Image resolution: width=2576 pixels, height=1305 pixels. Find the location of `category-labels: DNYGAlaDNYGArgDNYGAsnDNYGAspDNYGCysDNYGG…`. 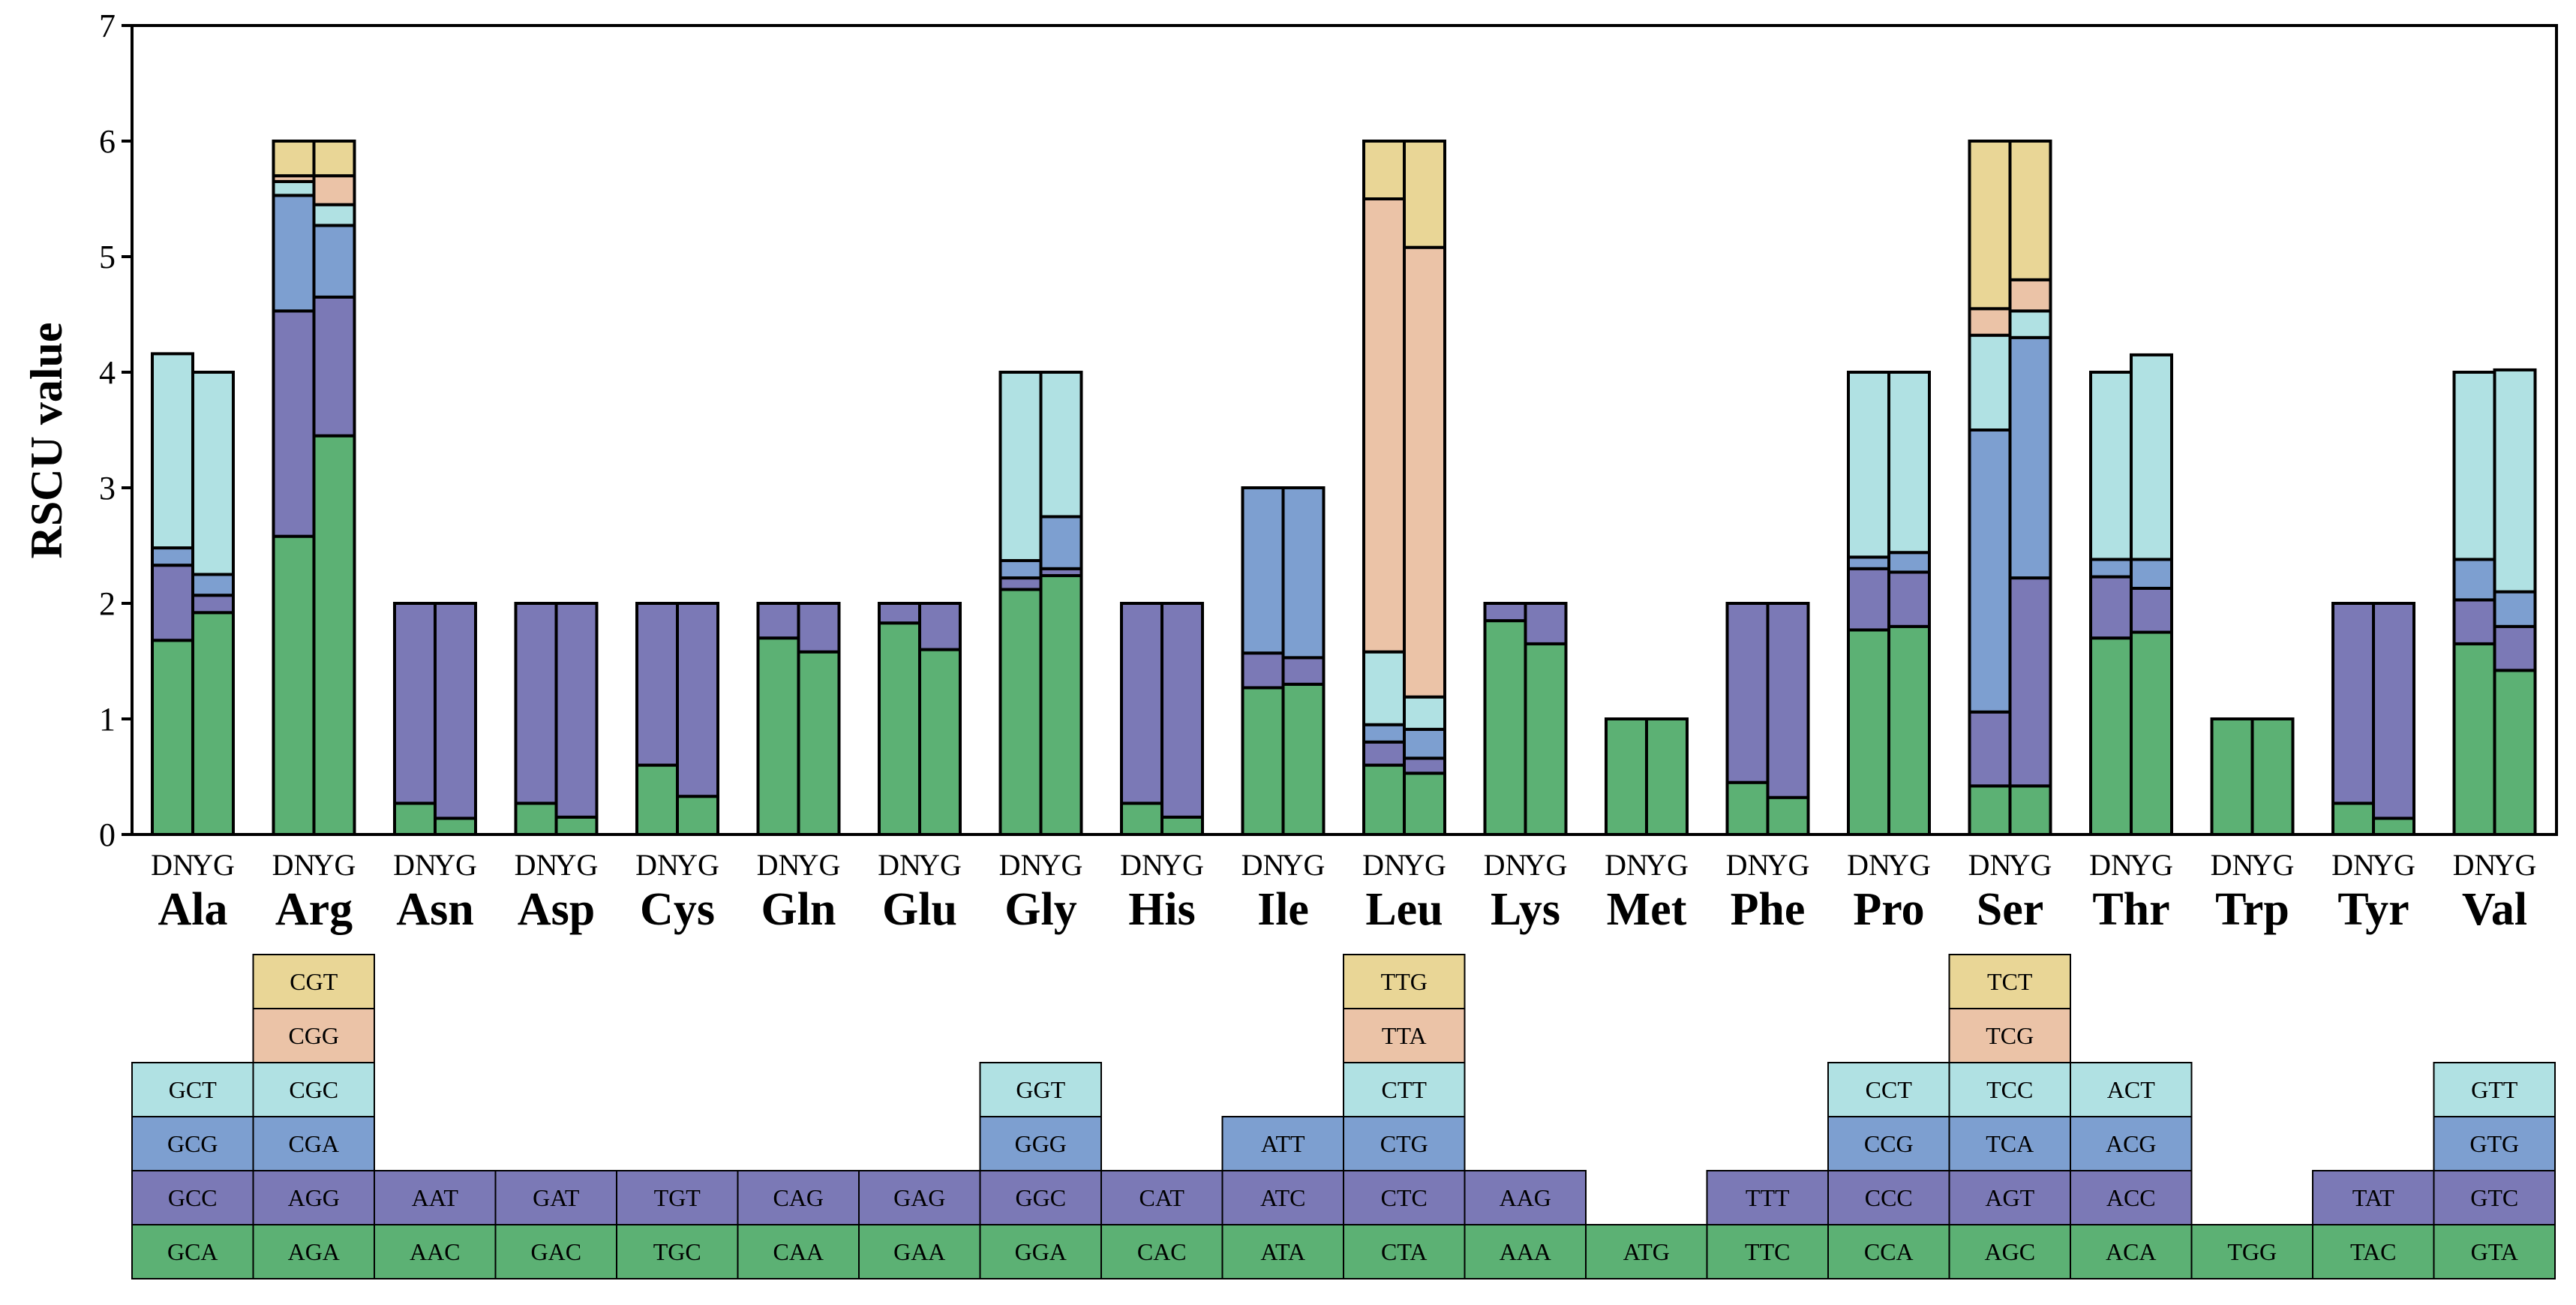

category-labels: DNYGAlaDNYGArgDNYGAsnDNYGAspDNYGCysDNYGG… is located at coordinates (1343, 891).